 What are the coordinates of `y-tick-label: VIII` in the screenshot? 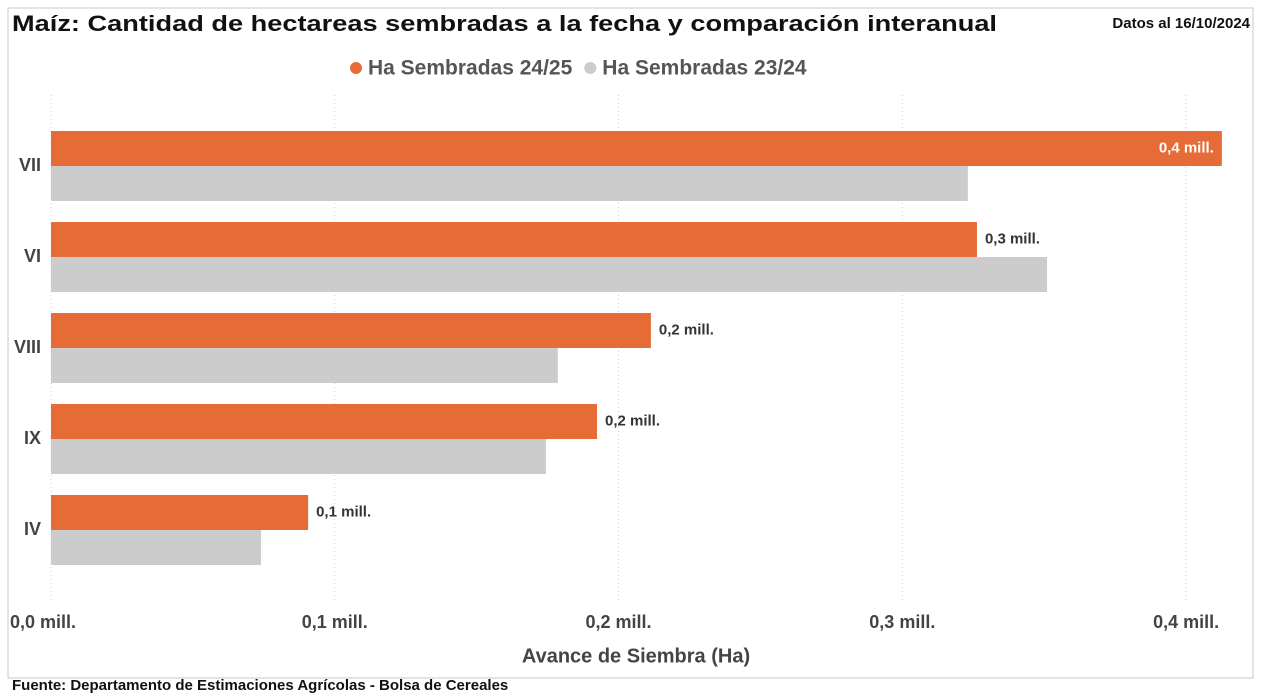 It's located at (27, 347).